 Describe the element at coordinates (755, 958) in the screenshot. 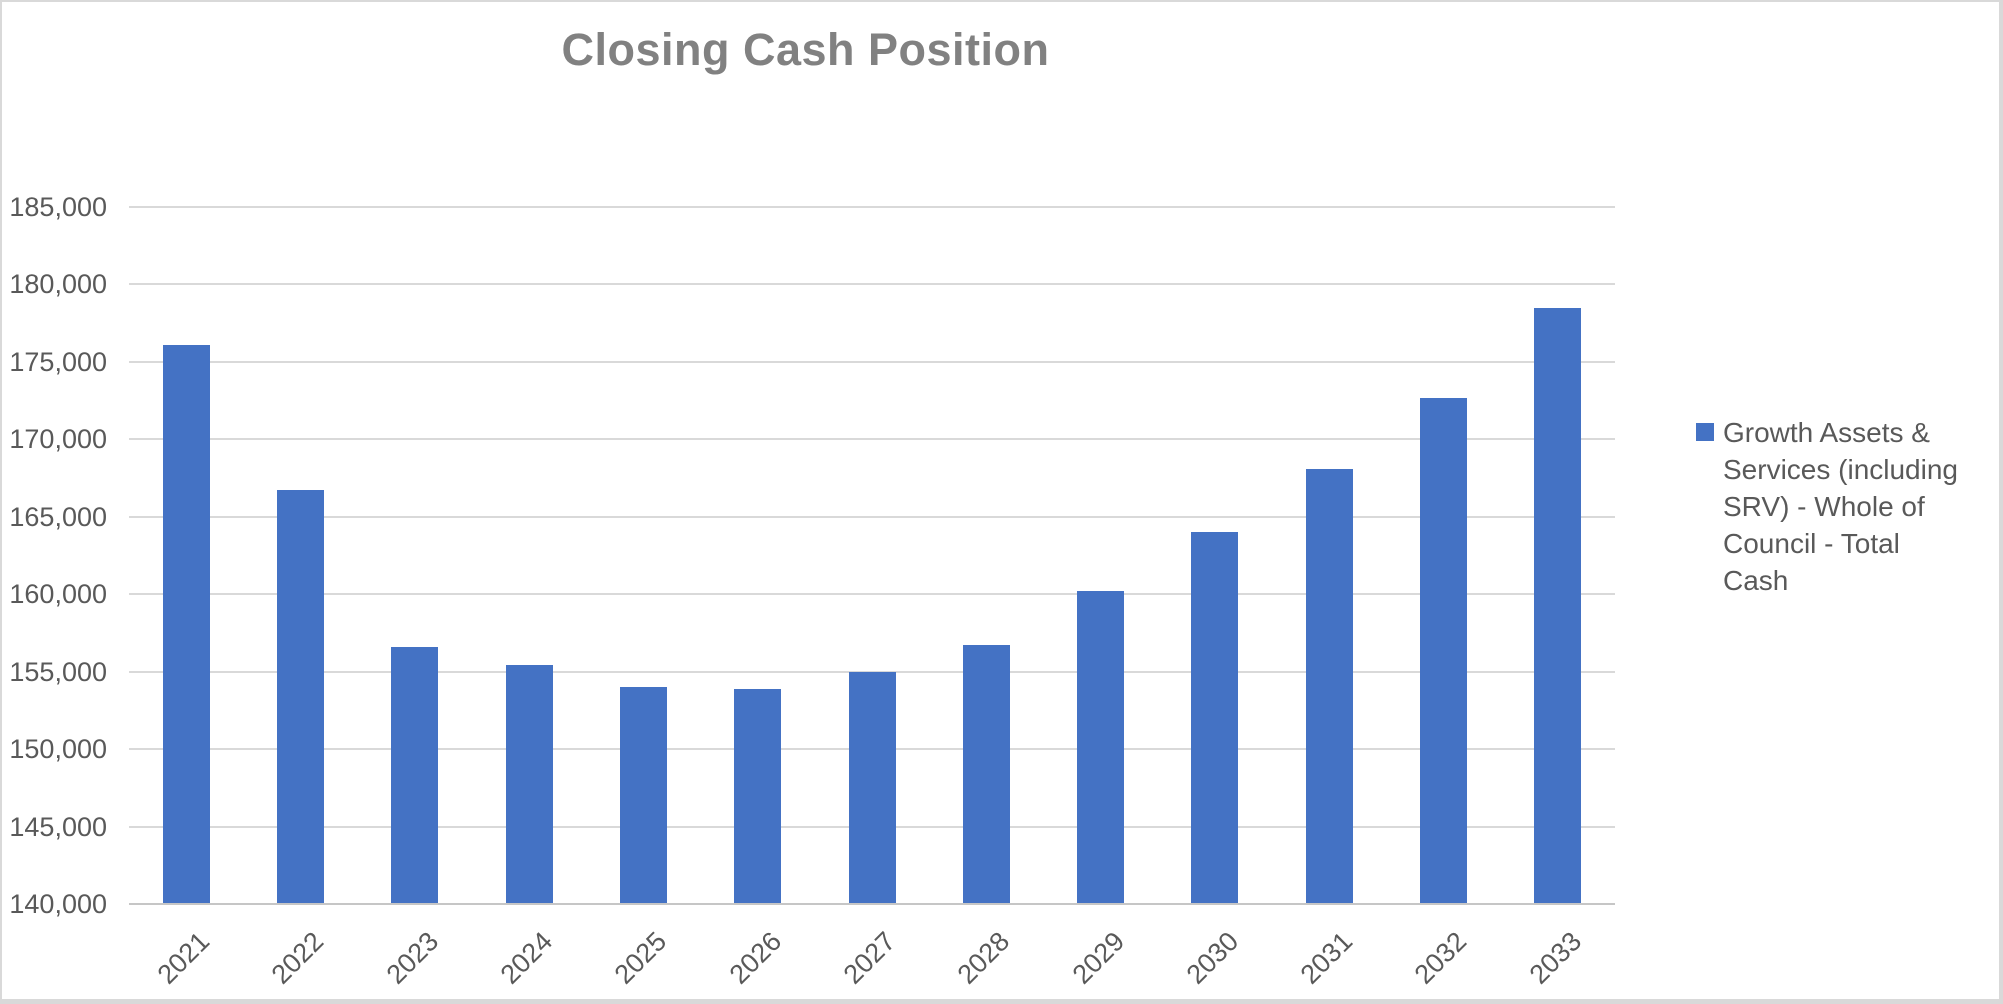

I see `x-axis-label-2026: 2026` at that location.